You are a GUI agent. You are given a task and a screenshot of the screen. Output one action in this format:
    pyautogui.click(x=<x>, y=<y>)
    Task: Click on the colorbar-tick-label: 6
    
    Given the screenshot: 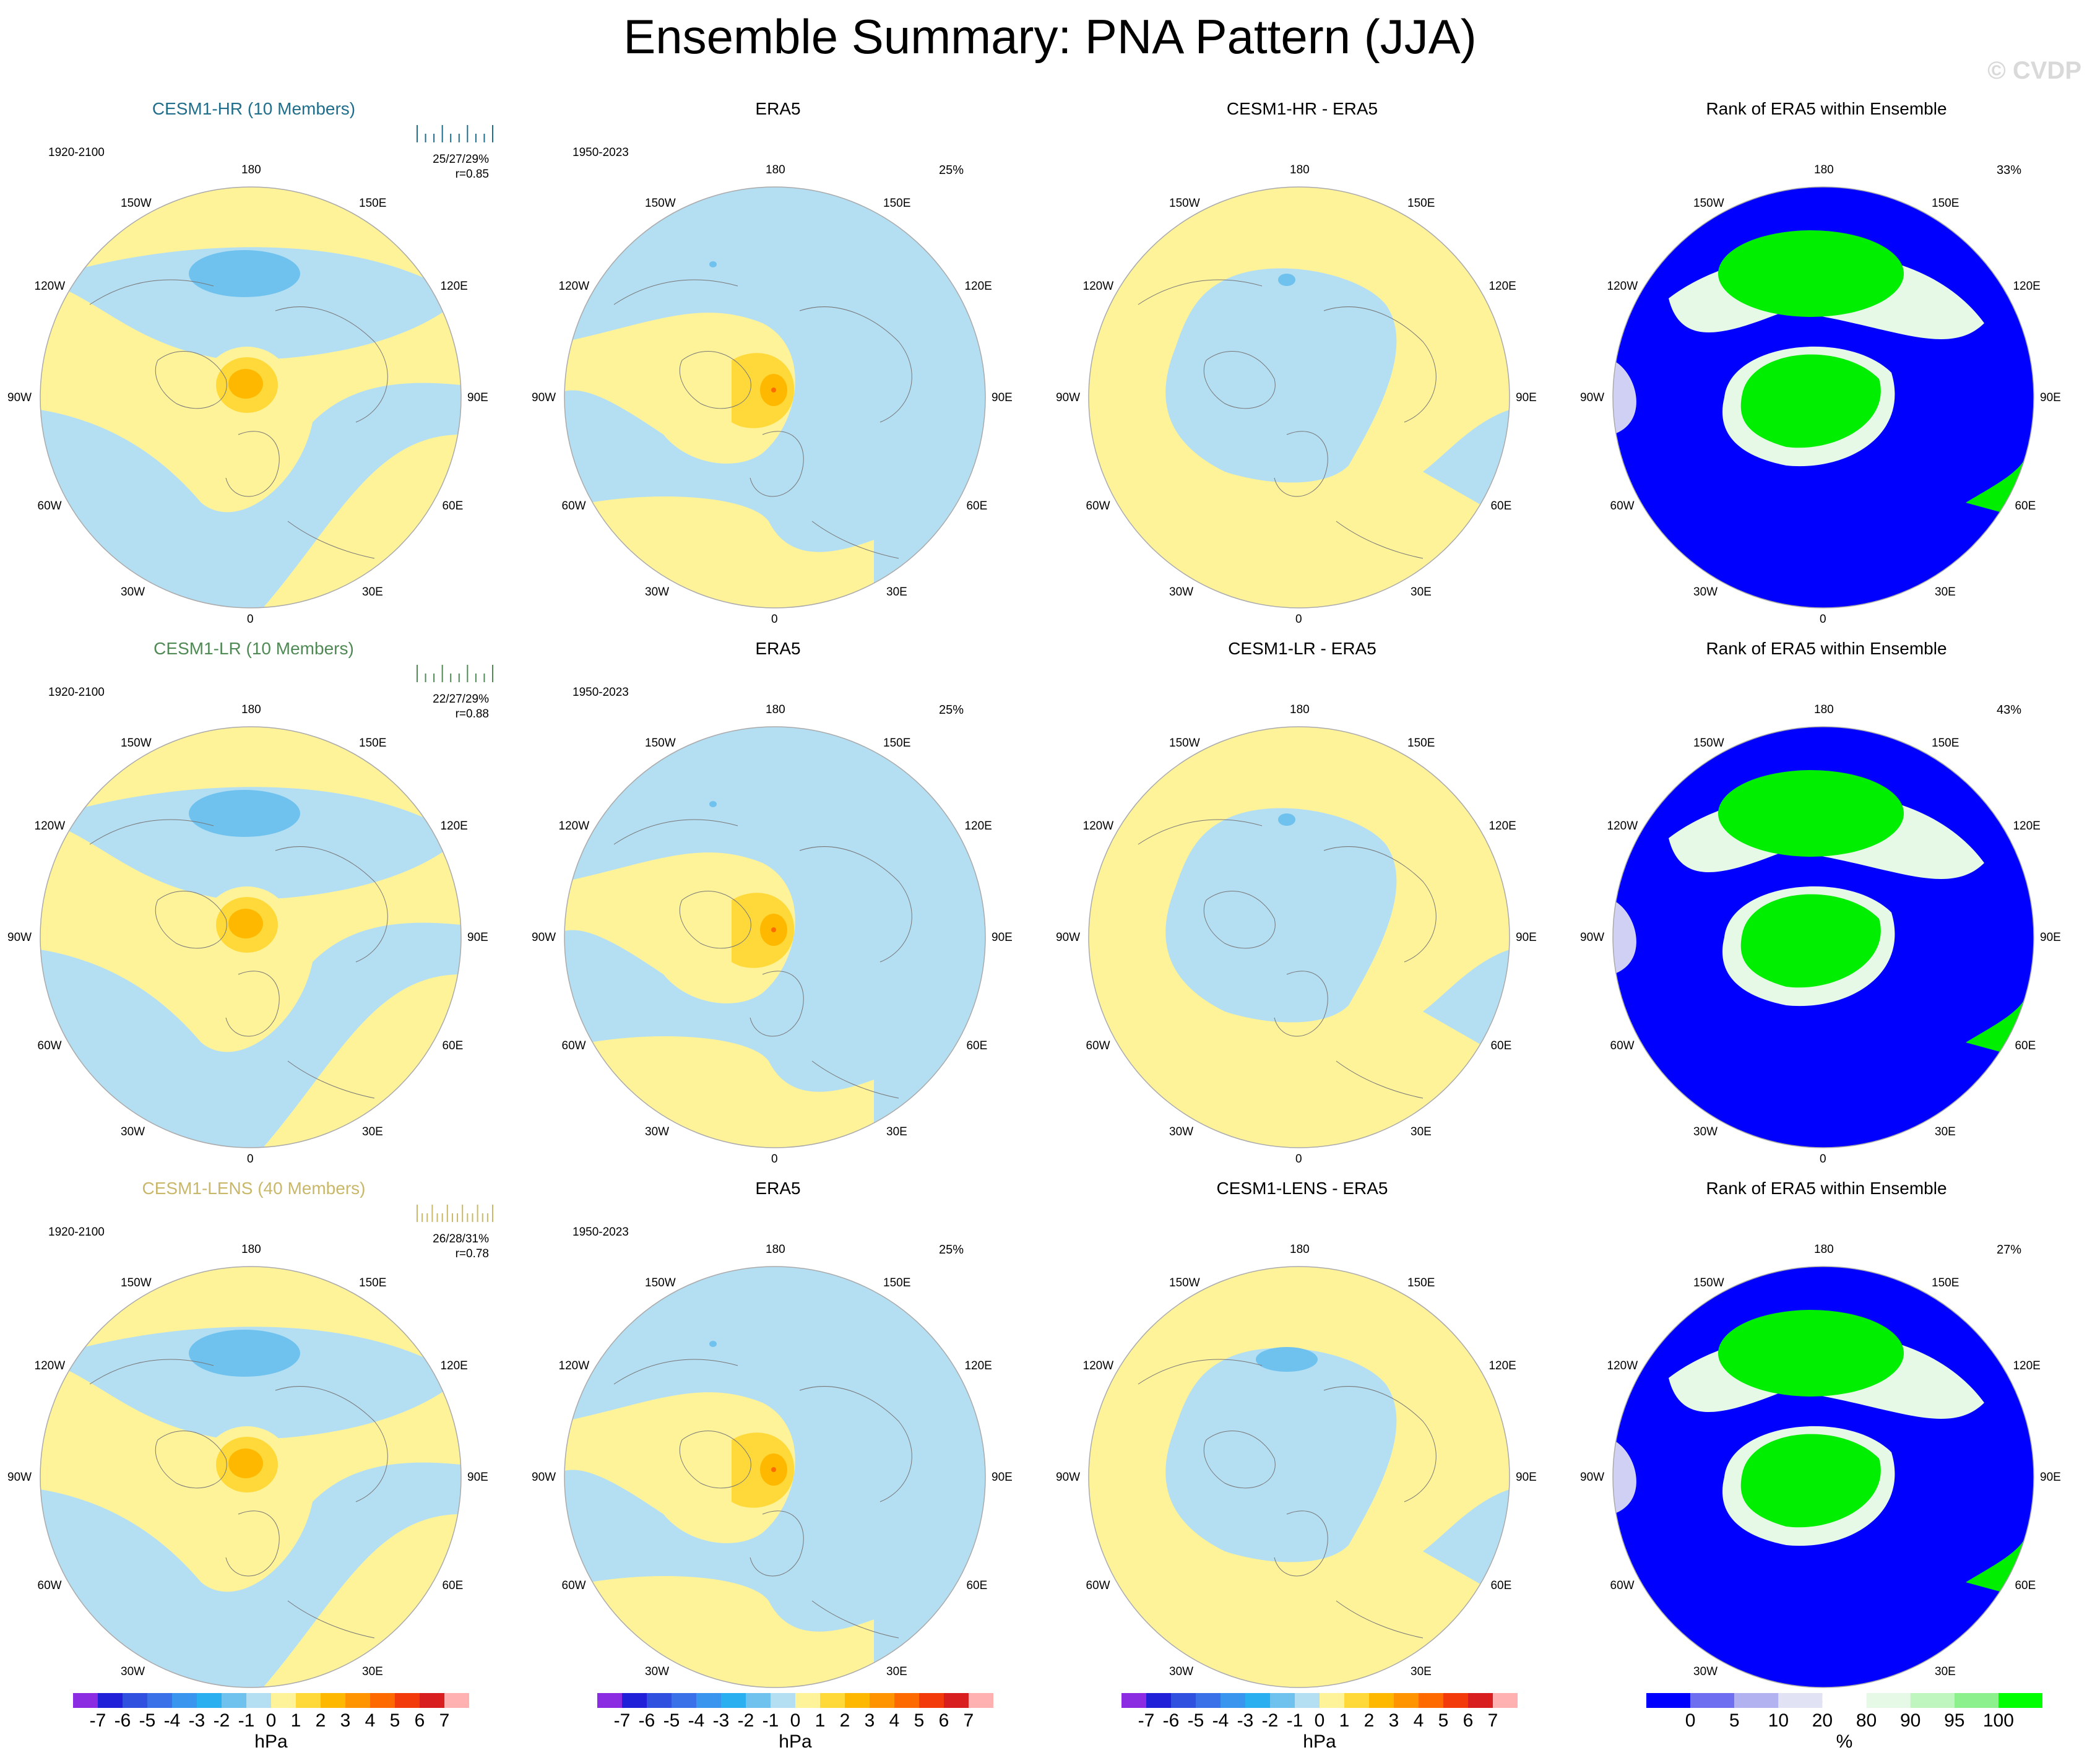 What is the action you would take?
    pyautogui.click(x=1468, y=1721)
    